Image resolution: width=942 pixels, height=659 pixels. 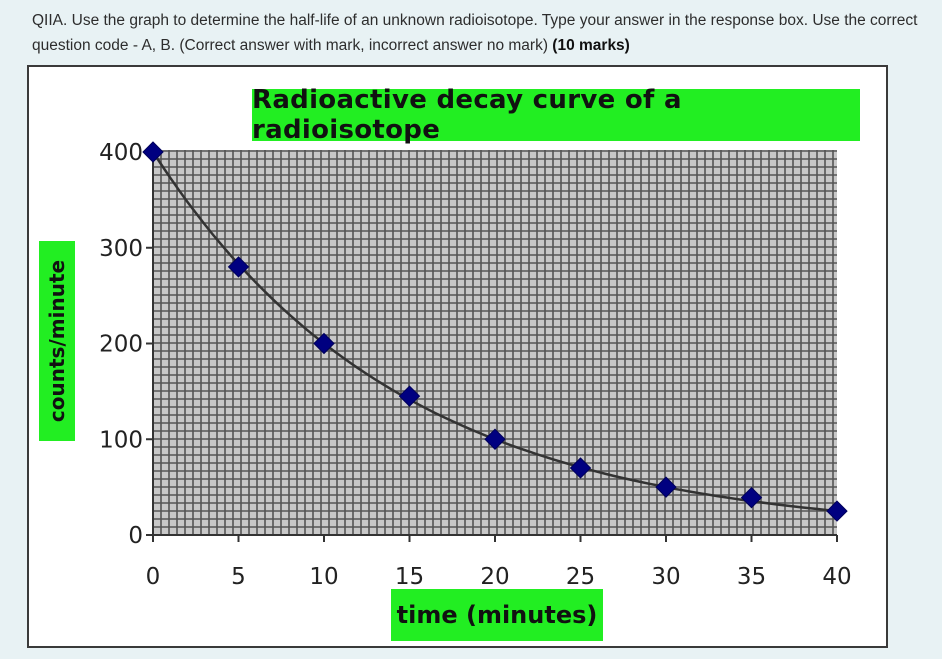 I want to click on x-tick-label: 25, so click(x=580, y=577).